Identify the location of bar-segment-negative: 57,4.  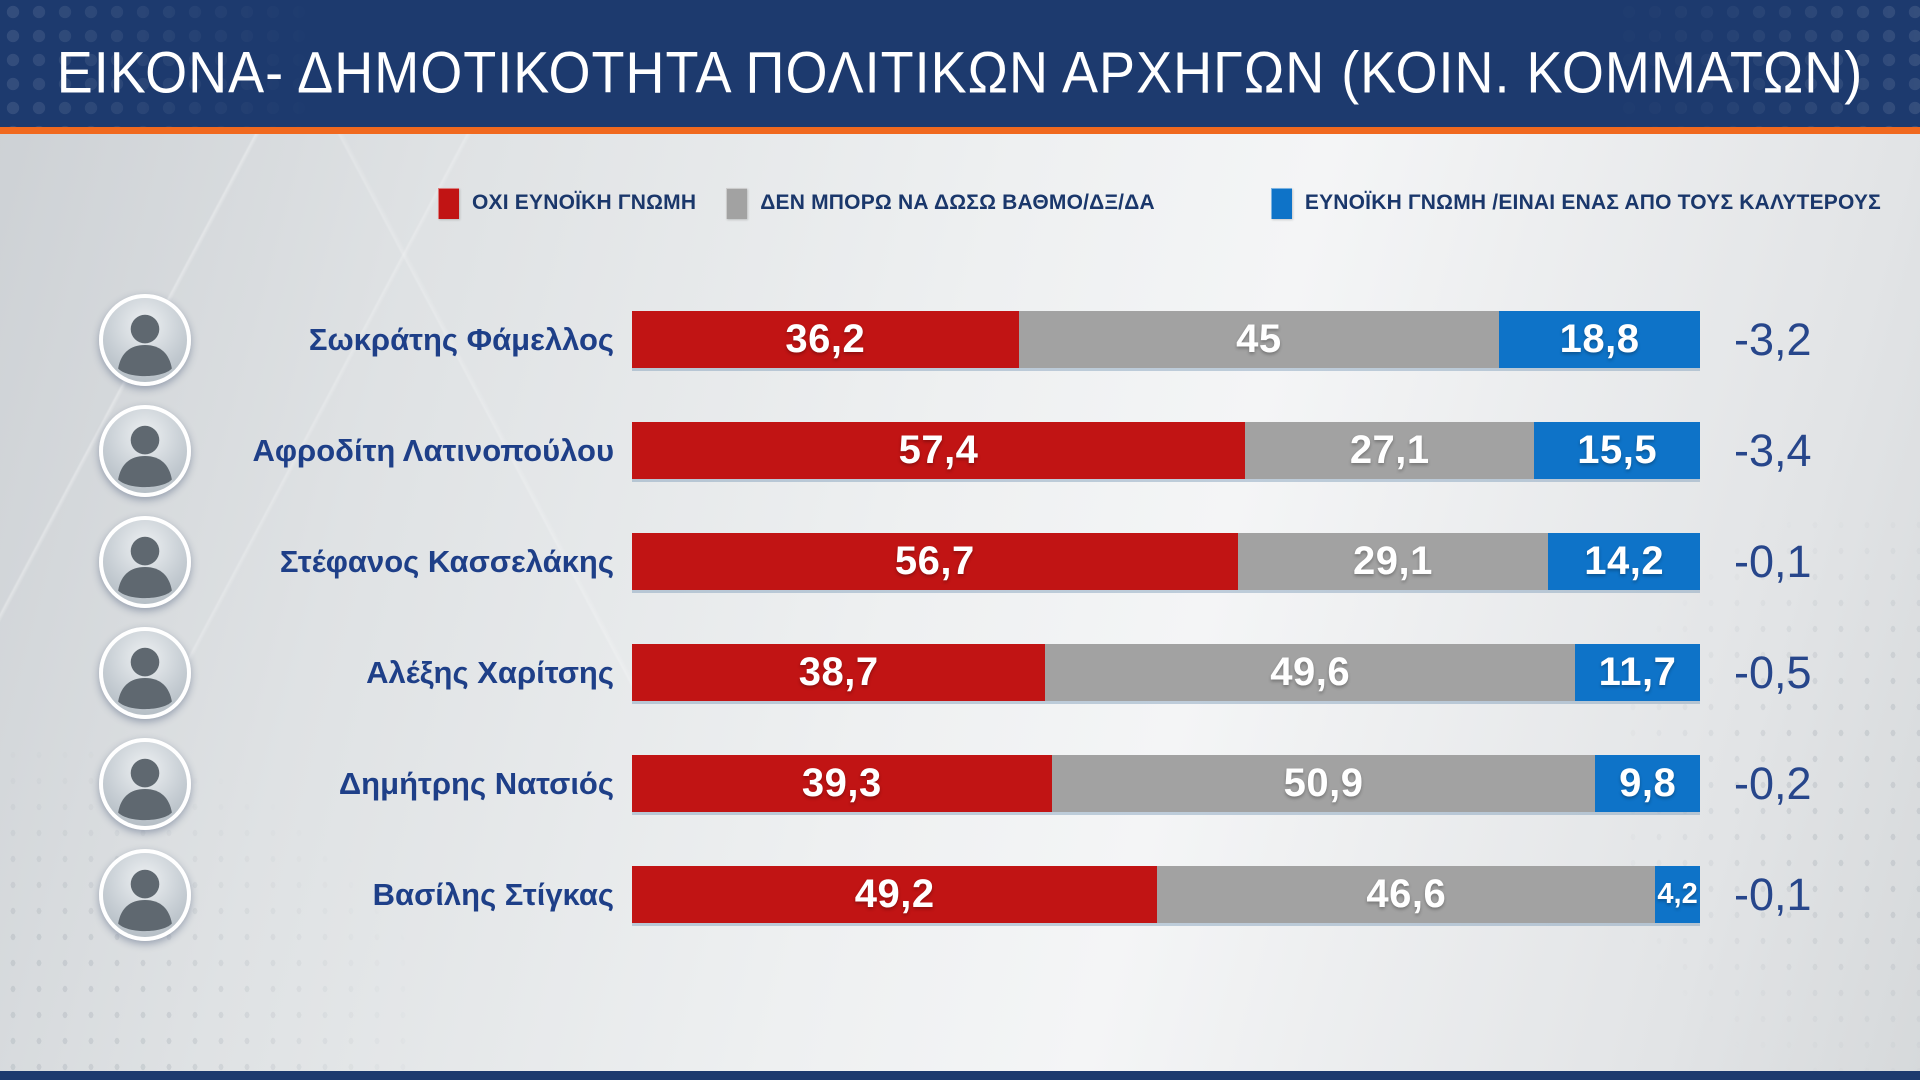
(939, 450).